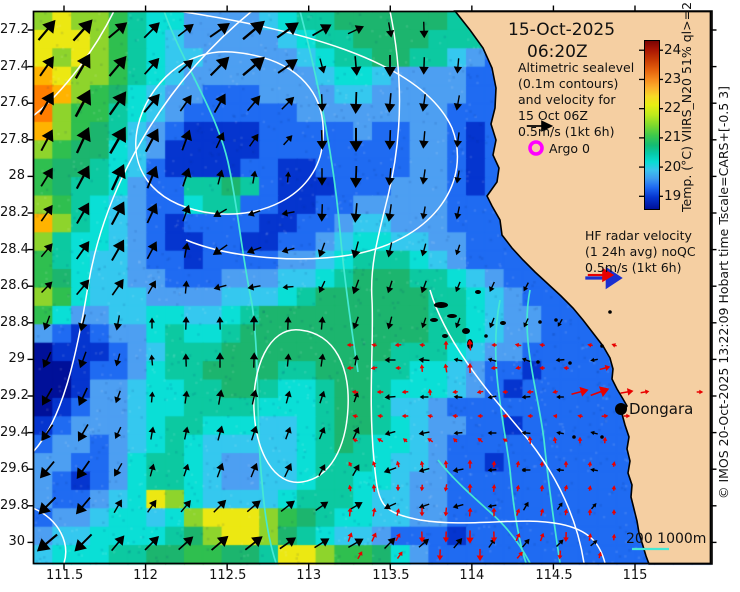 Image resolution: width=740 pixels, height=592 pixels. Describe the element at coordinates (14, 29) in the screenshot. I see `y-tick-label: 27.2` at that location.